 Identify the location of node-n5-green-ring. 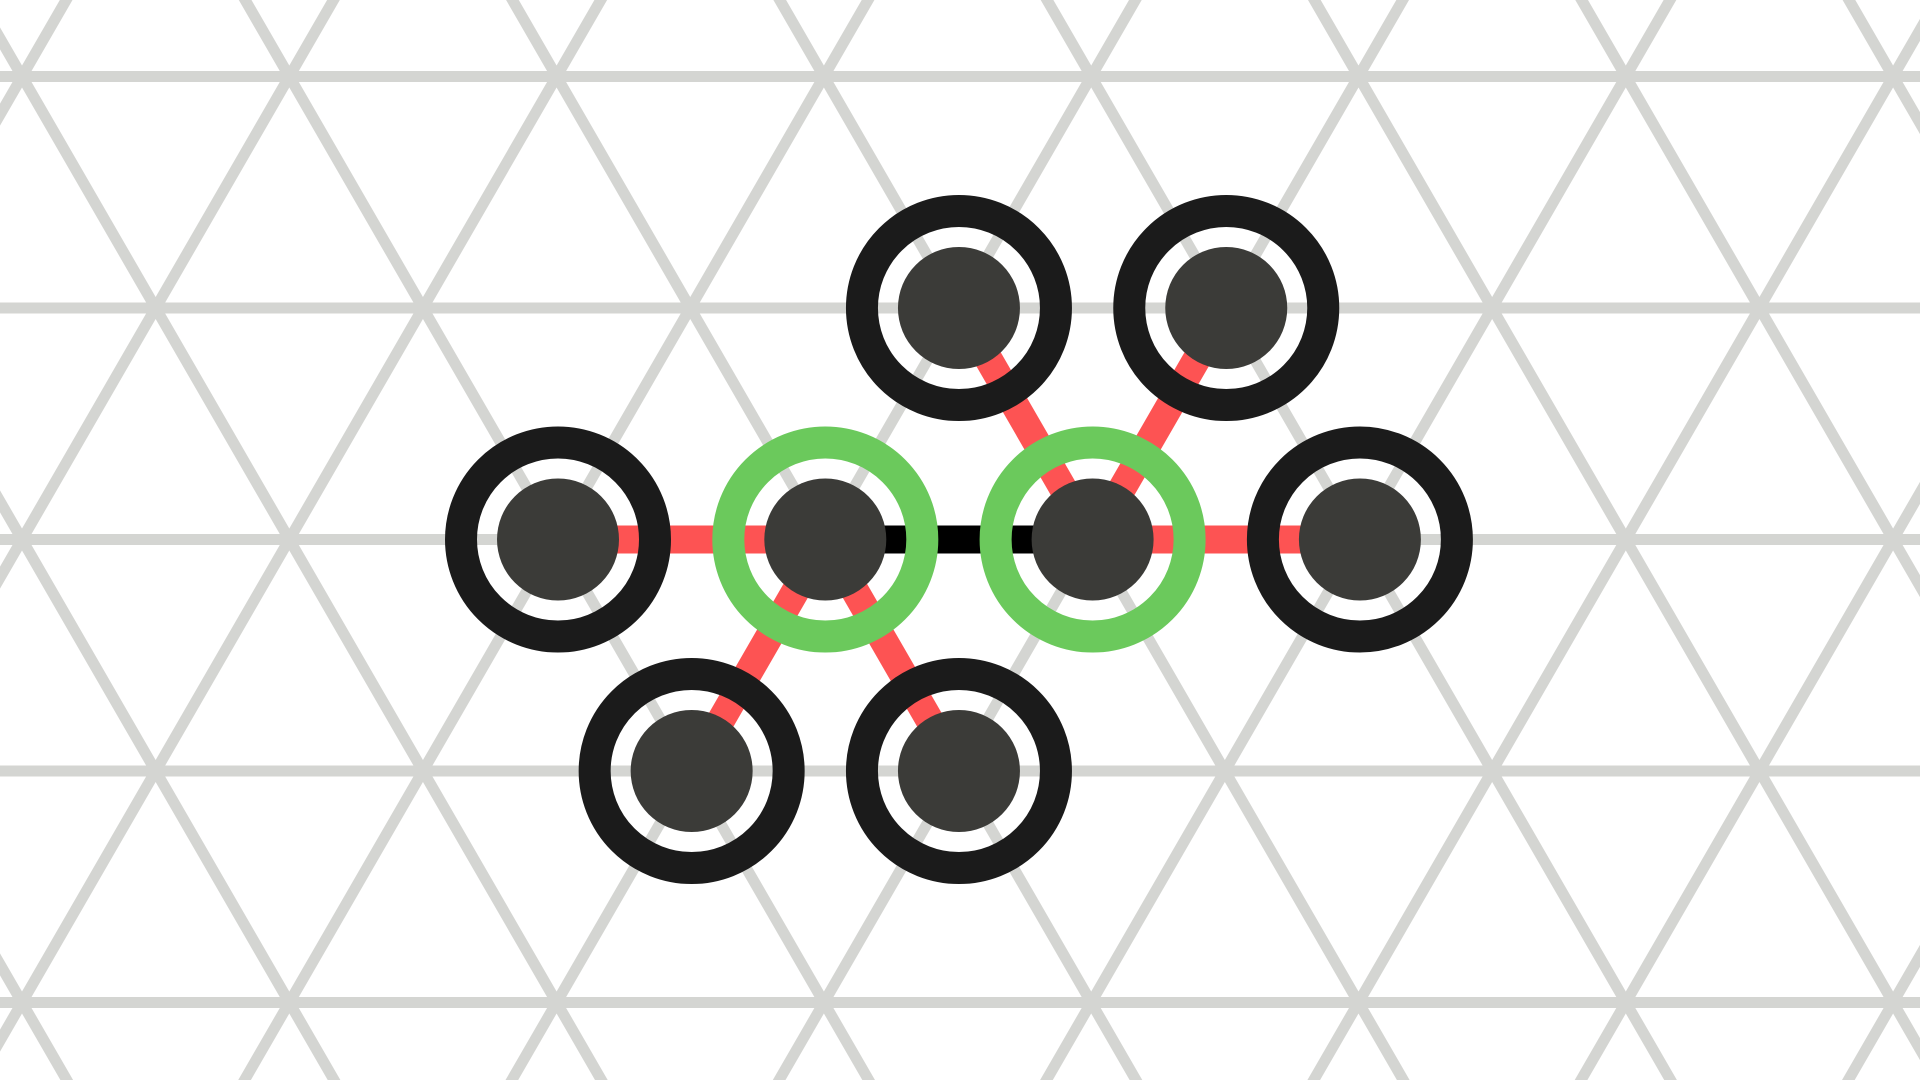
(1092, 539).